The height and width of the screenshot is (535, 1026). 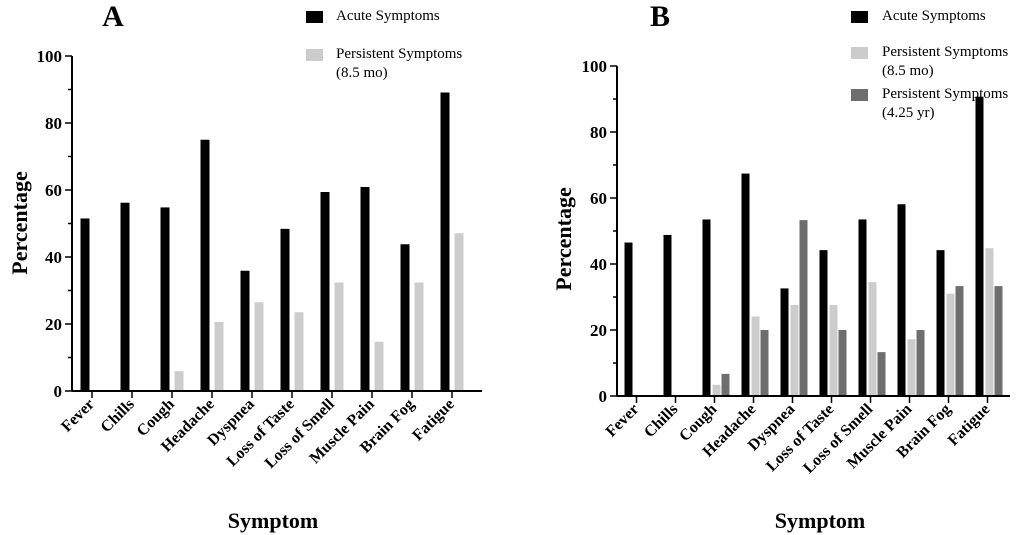 What do you see at coordinates (667, 315) in the screenshot?
I see `panel-b-bar-acute-symptoms-chills` at bounding box center [667, 315].